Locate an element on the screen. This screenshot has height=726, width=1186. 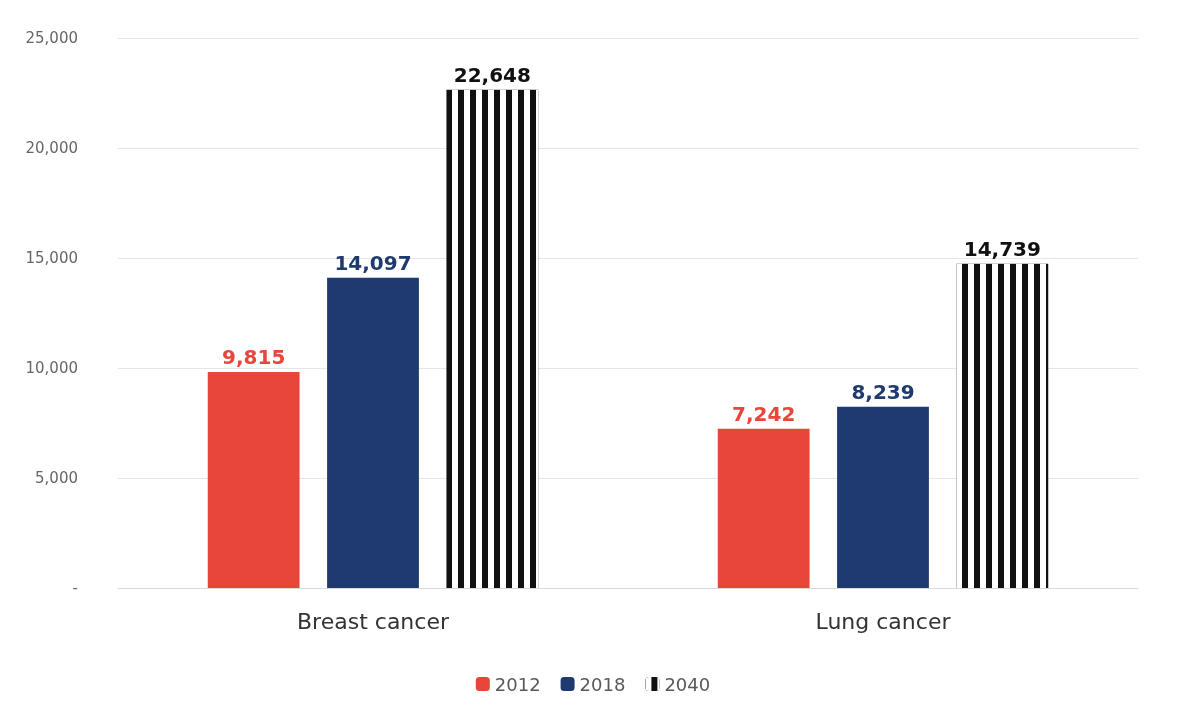
data-label: 8,239 is located at coordinates (883, 391).